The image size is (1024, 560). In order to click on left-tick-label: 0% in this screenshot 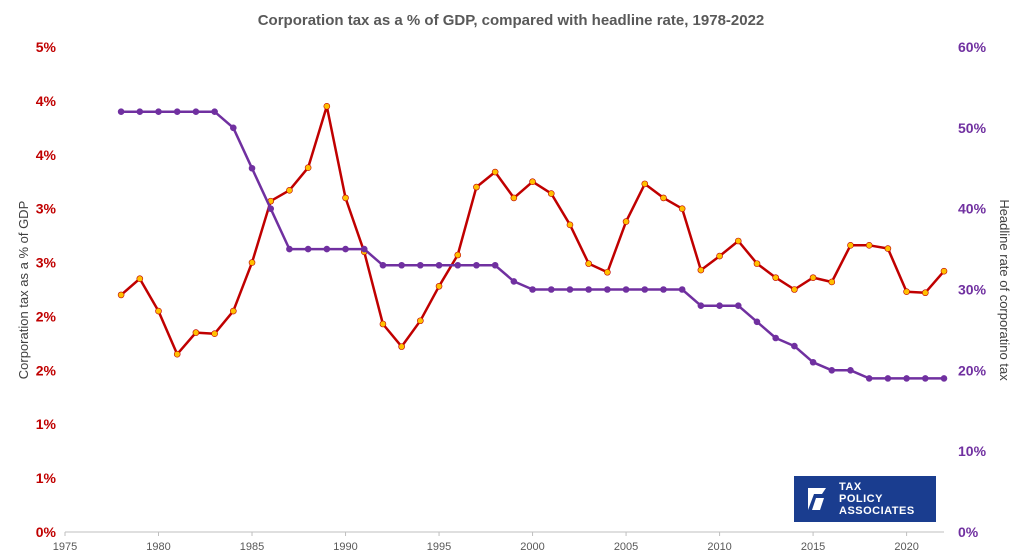, I will do `click(46, 532)`.